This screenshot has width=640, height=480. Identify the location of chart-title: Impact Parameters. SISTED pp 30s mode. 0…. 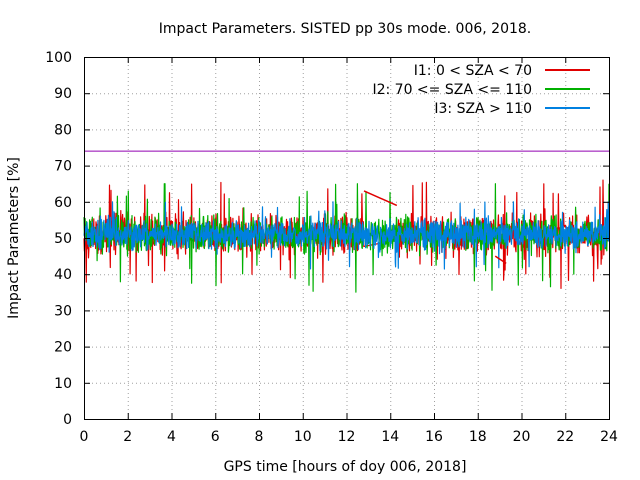
(345, 29).